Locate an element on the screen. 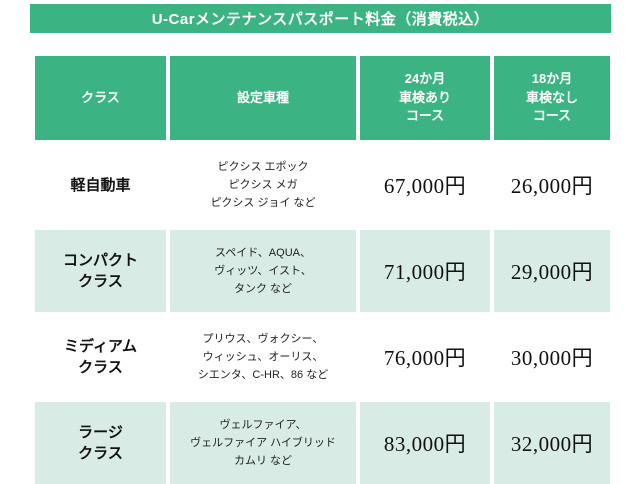 The width and height of the screenshot is (640, 484). header-course-24-line: 車検あり is located at coordinates (424, 97).